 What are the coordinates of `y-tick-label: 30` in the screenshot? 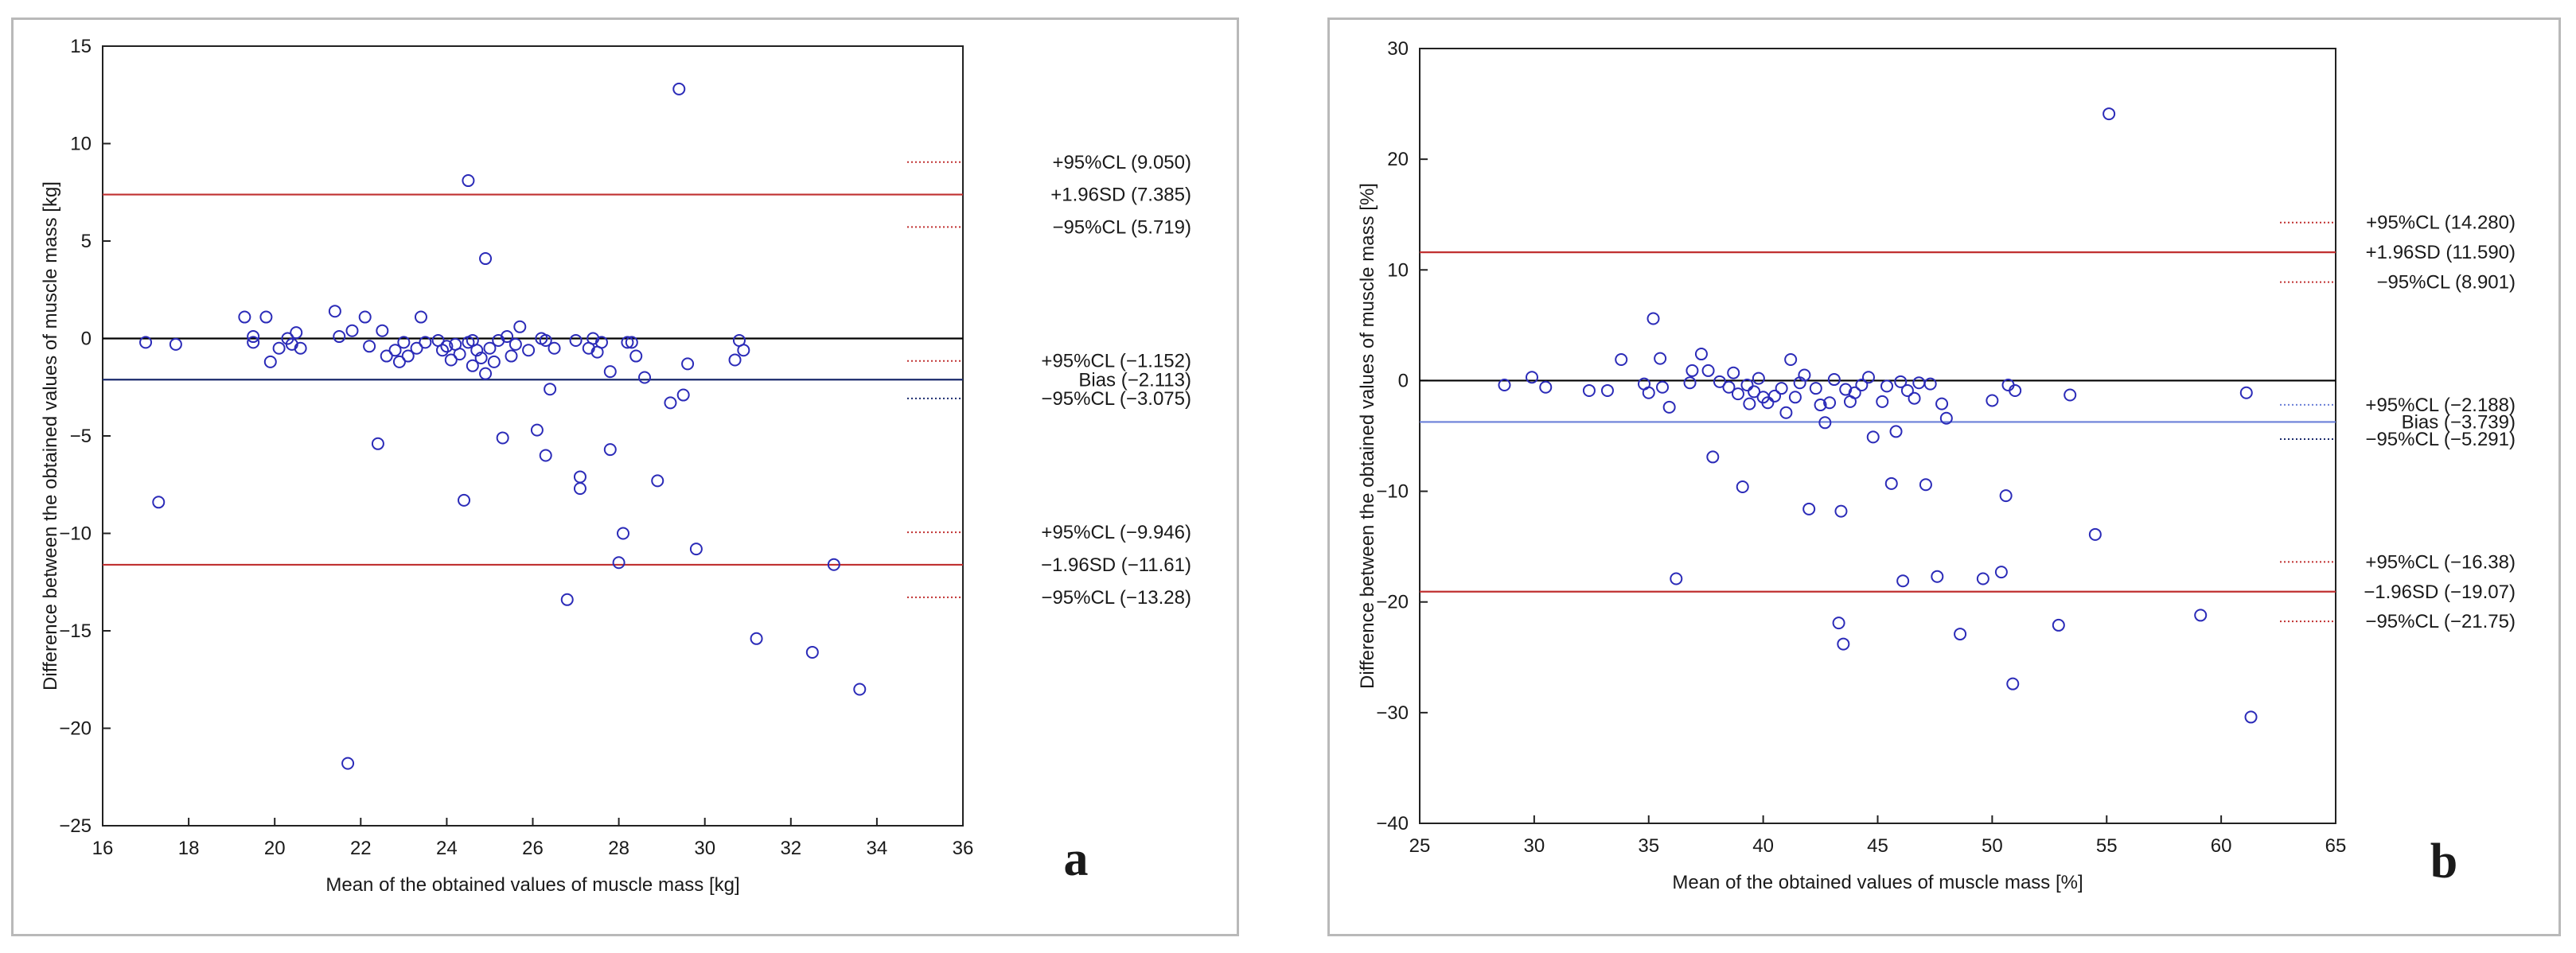 It's located at (1398, 49).